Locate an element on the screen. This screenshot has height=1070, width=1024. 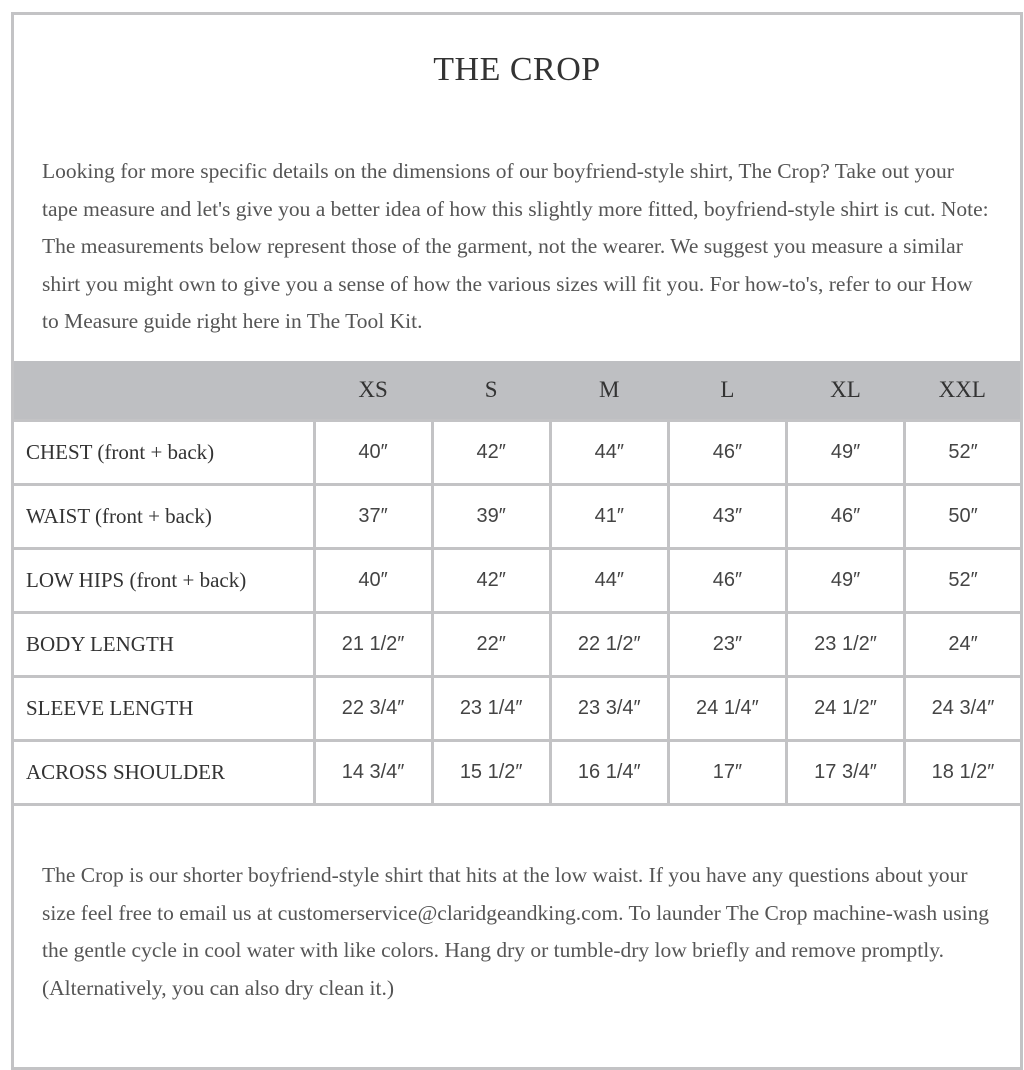
measurement-value: 23″ is located at coordinates (727, 644).